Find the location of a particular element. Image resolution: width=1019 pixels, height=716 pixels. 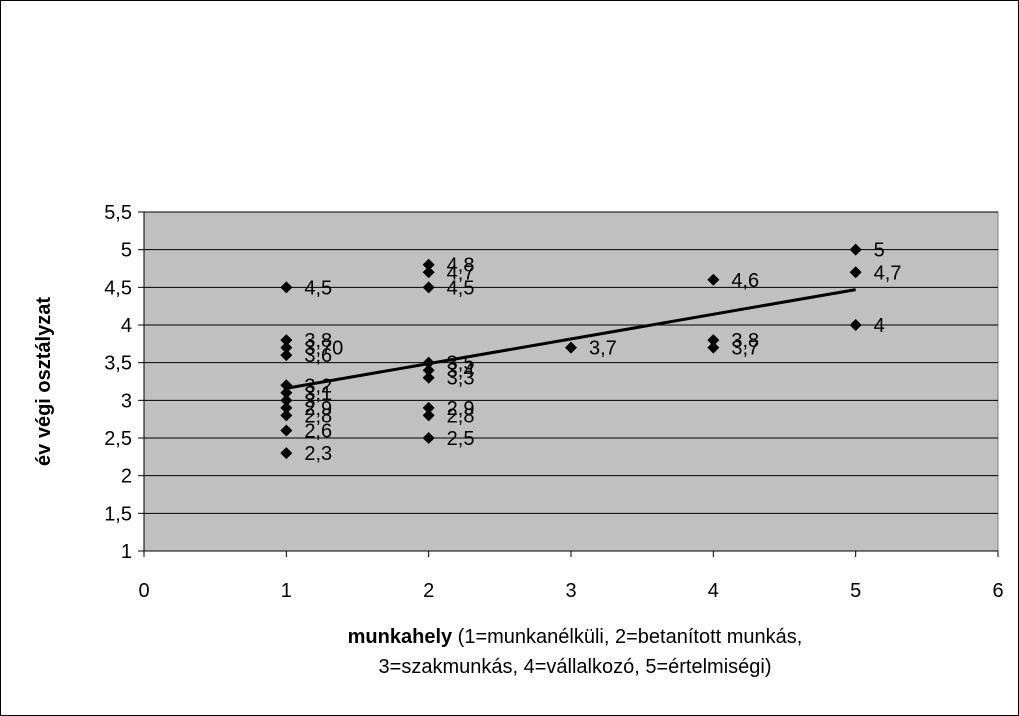

y-tick-label: 5 is located at coordinates (126, 251).